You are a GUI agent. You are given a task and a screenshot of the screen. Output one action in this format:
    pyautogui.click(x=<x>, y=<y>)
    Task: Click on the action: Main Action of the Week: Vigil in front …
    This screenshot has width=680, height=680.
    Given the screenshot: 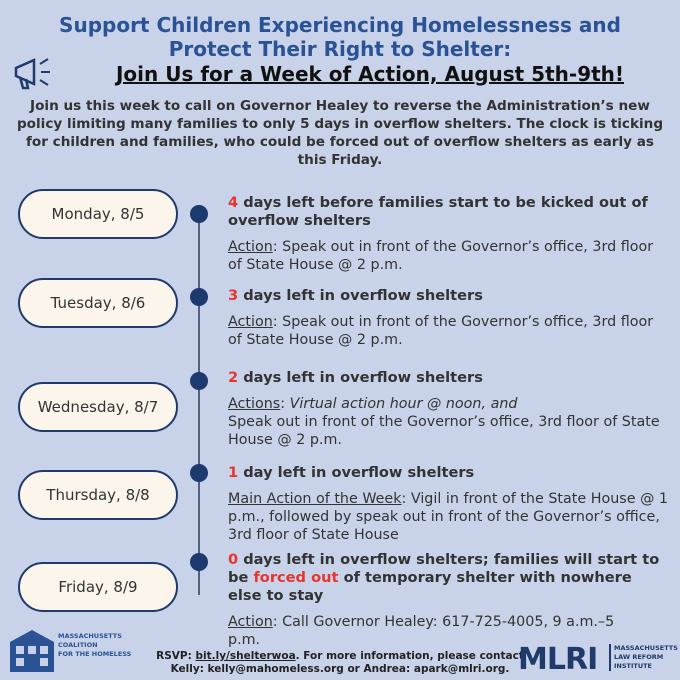 What is the action you would take?
    pyautogui.click(x=448, y=517)
    